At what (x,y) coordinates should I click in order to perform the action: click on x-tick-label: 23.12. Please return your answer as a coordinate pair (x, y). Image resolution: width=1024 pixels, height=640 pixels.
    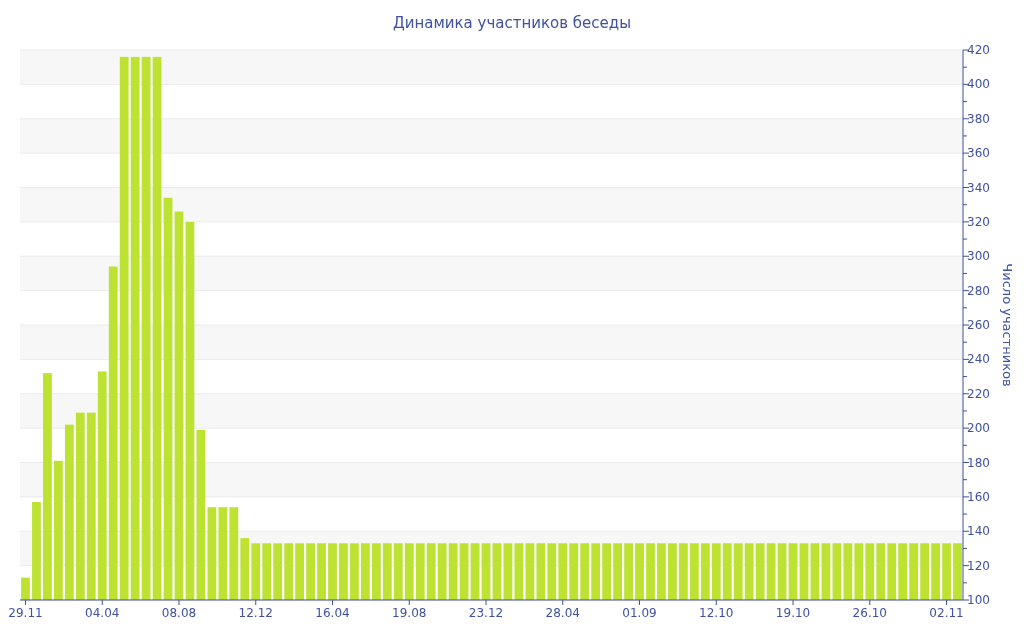
    Looking at the image, I should click on (486, 613).